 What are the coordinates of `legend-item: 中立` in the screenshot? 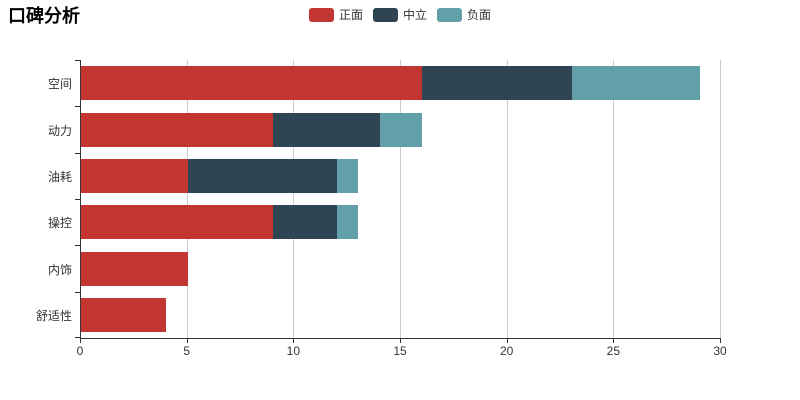 It's located at (400, 15).